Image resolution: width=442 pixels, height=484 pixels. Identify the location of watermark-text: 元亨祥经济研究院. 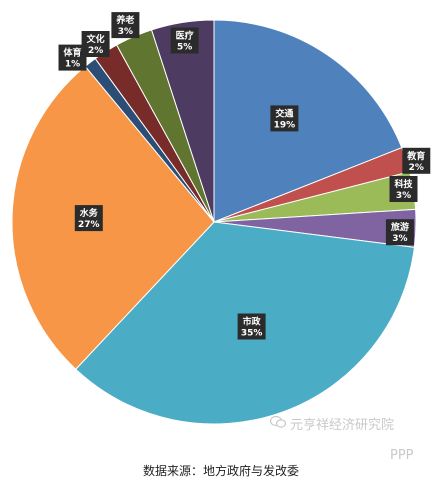
(332, 423).